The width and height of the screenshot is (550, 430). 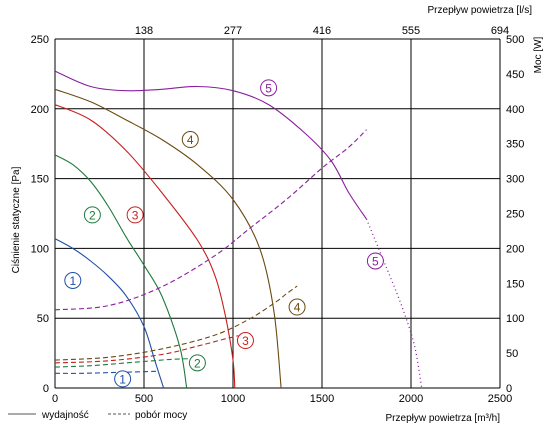 What do you see at coordinates (538, 54) in the screenshot?
I see `y-right-axis-title: Moc [W]` at bounding box center [538, 54].